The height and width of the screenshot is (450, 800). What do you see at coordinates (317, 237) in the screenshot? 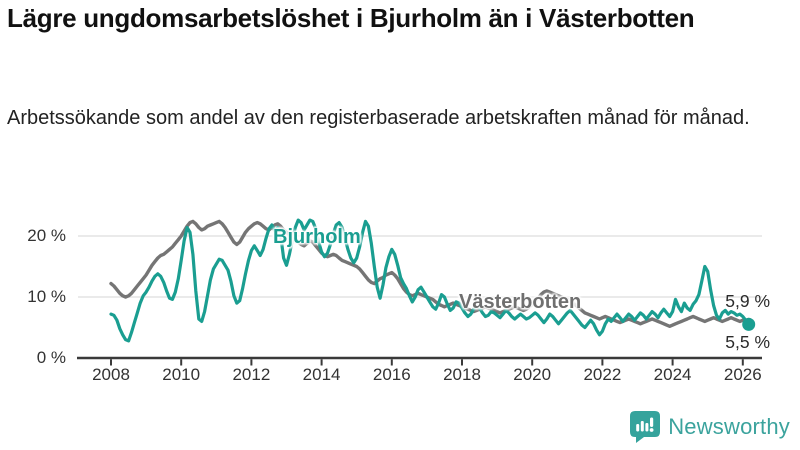
I see `series-label-bjurholm: Bjurholm` at bounding box center [317, 237].